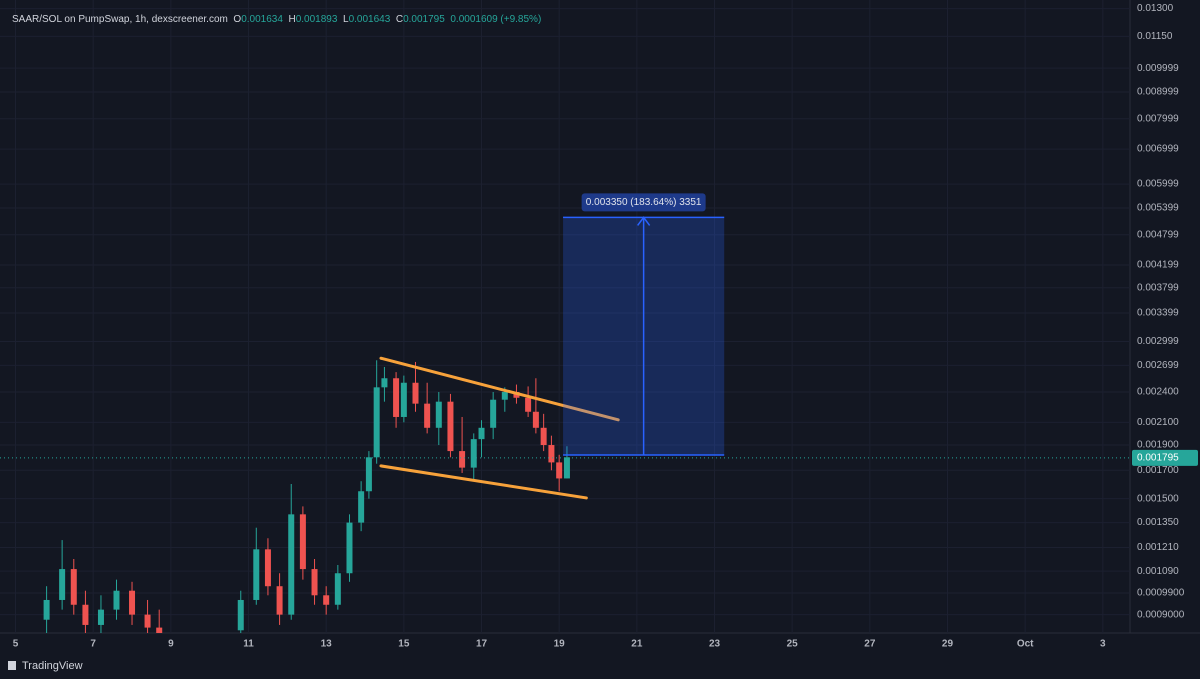 This screenshot has height=679, width=1200. What do you see at coordinates (1158, 68) in the screenshot?
I see `y-tick-label: 0.009999` at bounding box center [1158, 68].